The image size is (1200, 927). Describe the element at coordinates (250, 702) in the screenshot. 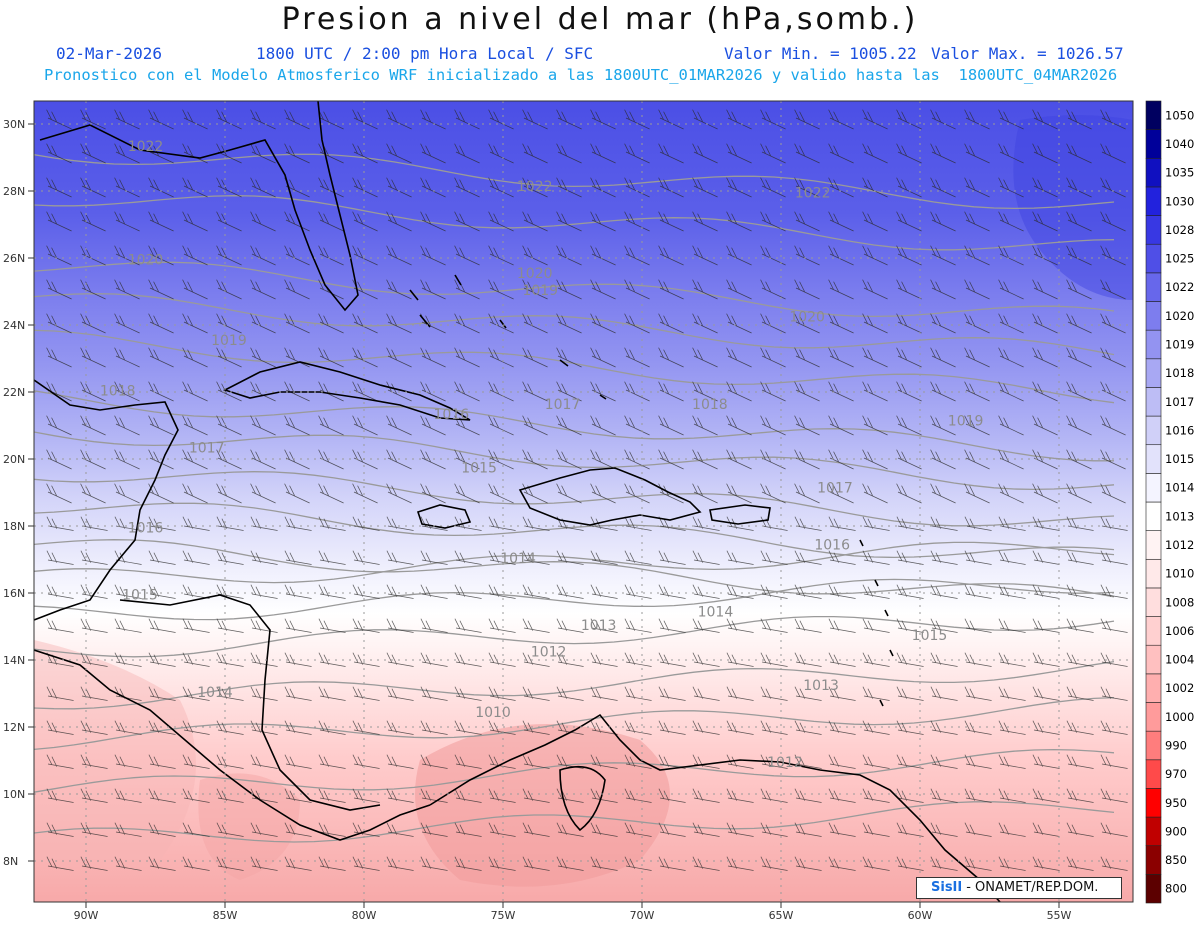

I see `central-america-caribbean-coast` at that location.